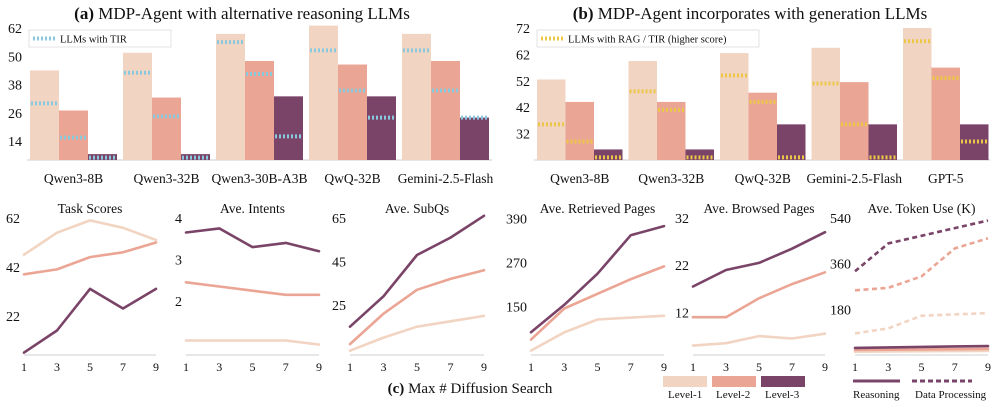  Describe the element at coordinates (685, 395) in the screenshot. I see `level-1-legend-label: Level-1` at that location.